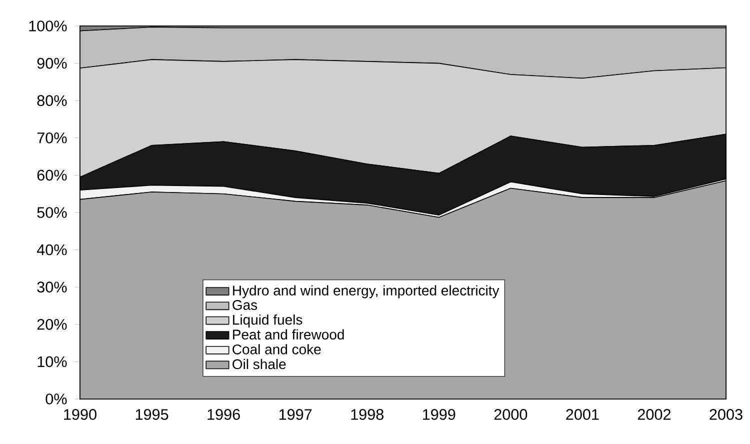 This screenshot has width=750, height=444. What do you see at coordinates (366, 291) in the screenshot?
I see `legend-label: Hydro and wind energy, imported electricity` at bounding box center [366, 291].